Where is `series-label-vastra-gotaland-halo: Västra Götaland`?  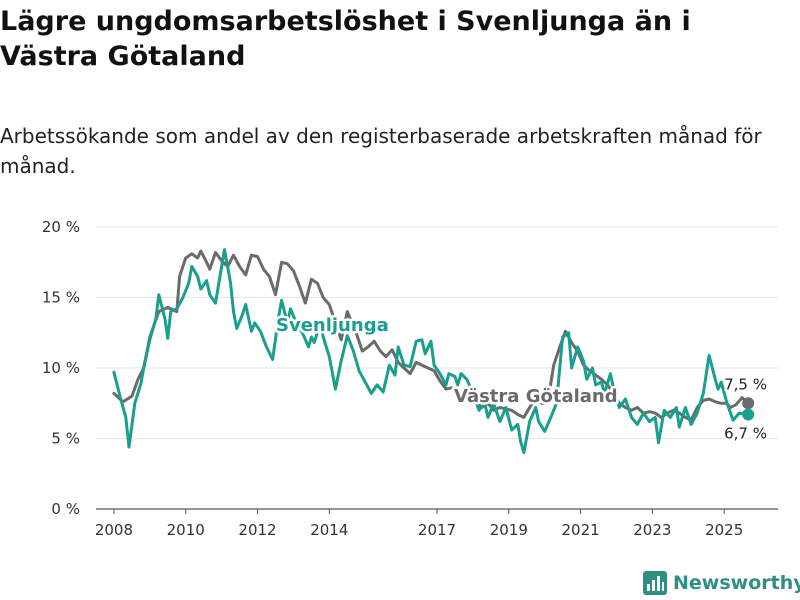 series-label-vastra-gotaland-halo: Västra Götaland is located at coordinates (536, 396).